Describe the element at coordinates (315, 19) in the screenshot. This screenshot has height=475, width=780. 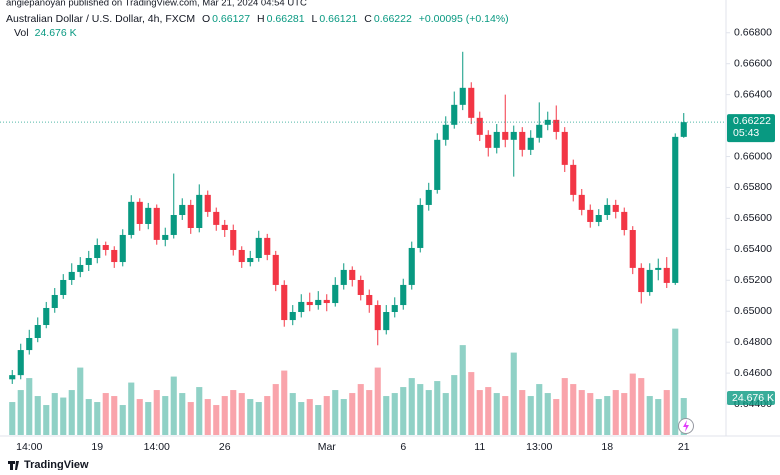
I see `ohlc-key: L` at that location.